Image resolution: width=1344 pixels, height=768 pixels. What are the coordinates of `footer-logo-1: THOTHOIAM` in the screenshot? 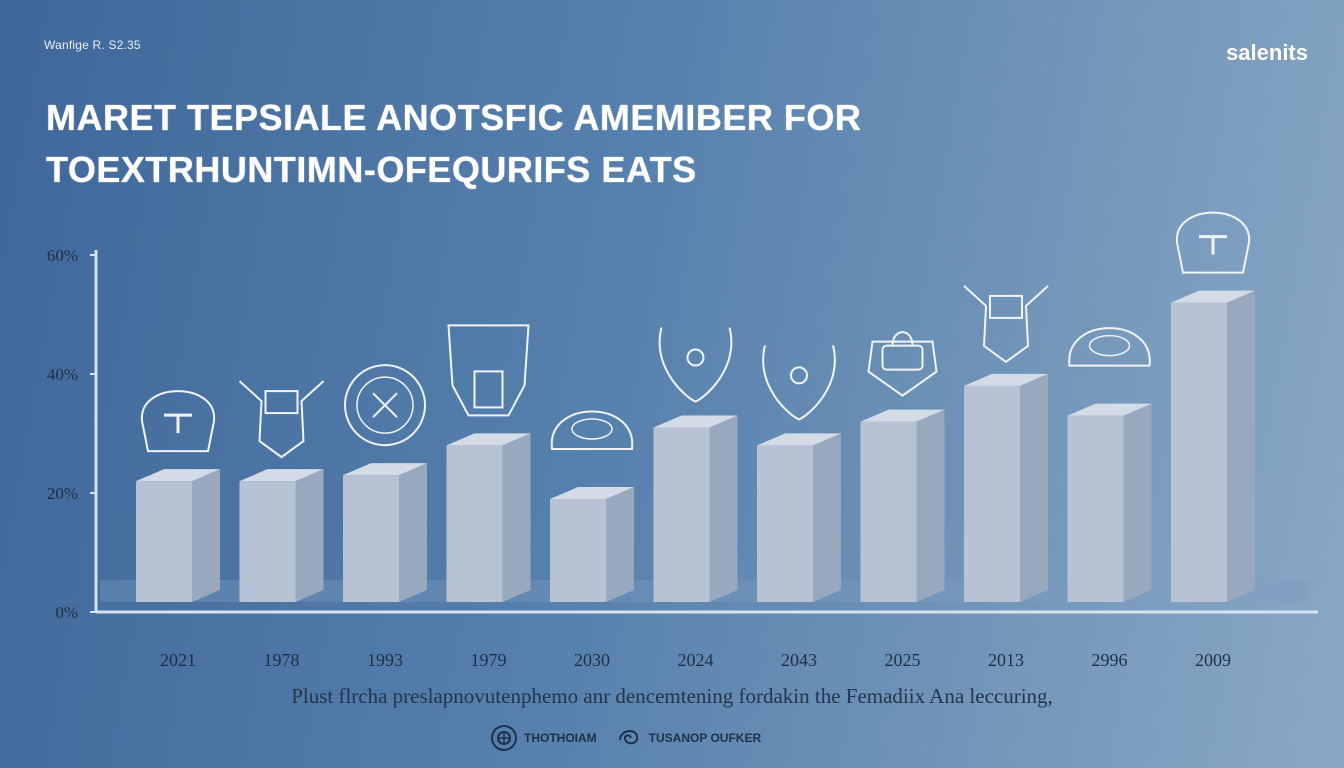 It's located at (543, 738).